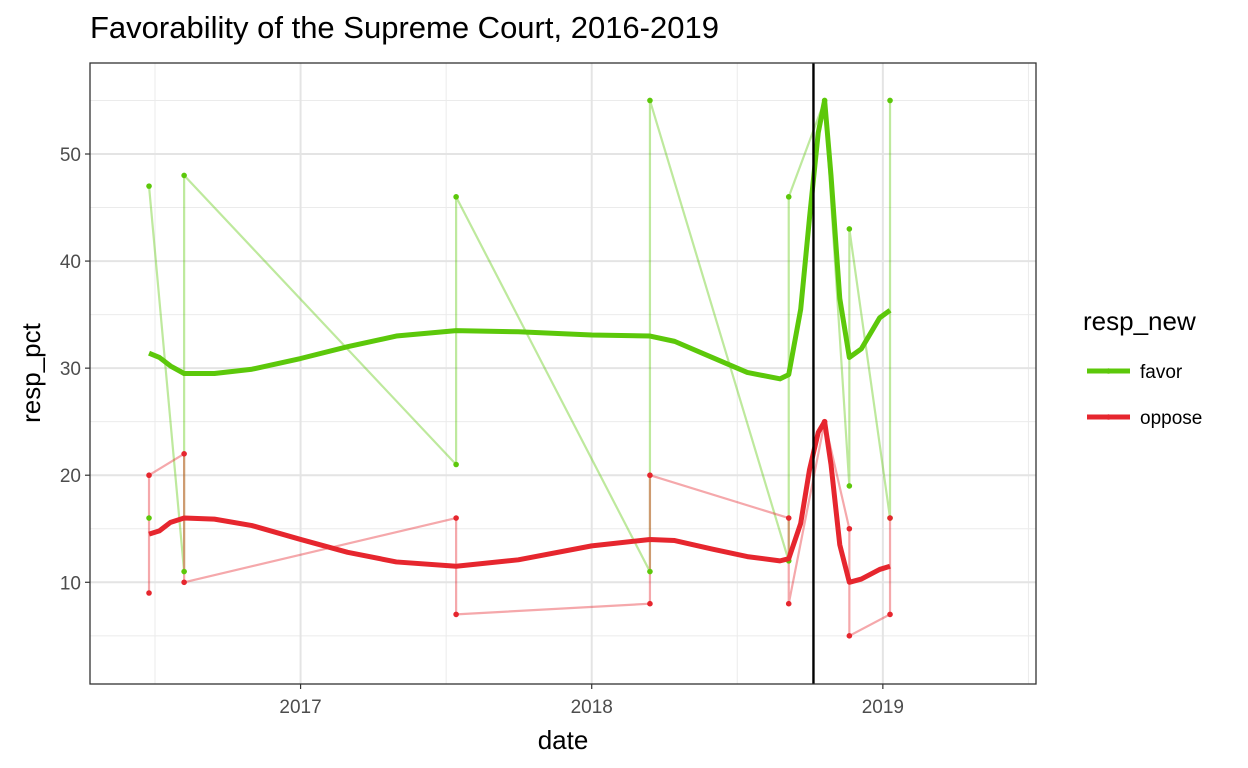 The width and height of the screenshot is (1248, 768). What do you see at coordinates (300, 707) in the screenshot?
I see `x-tick-label: 2017` at bounding box center [300, 707].